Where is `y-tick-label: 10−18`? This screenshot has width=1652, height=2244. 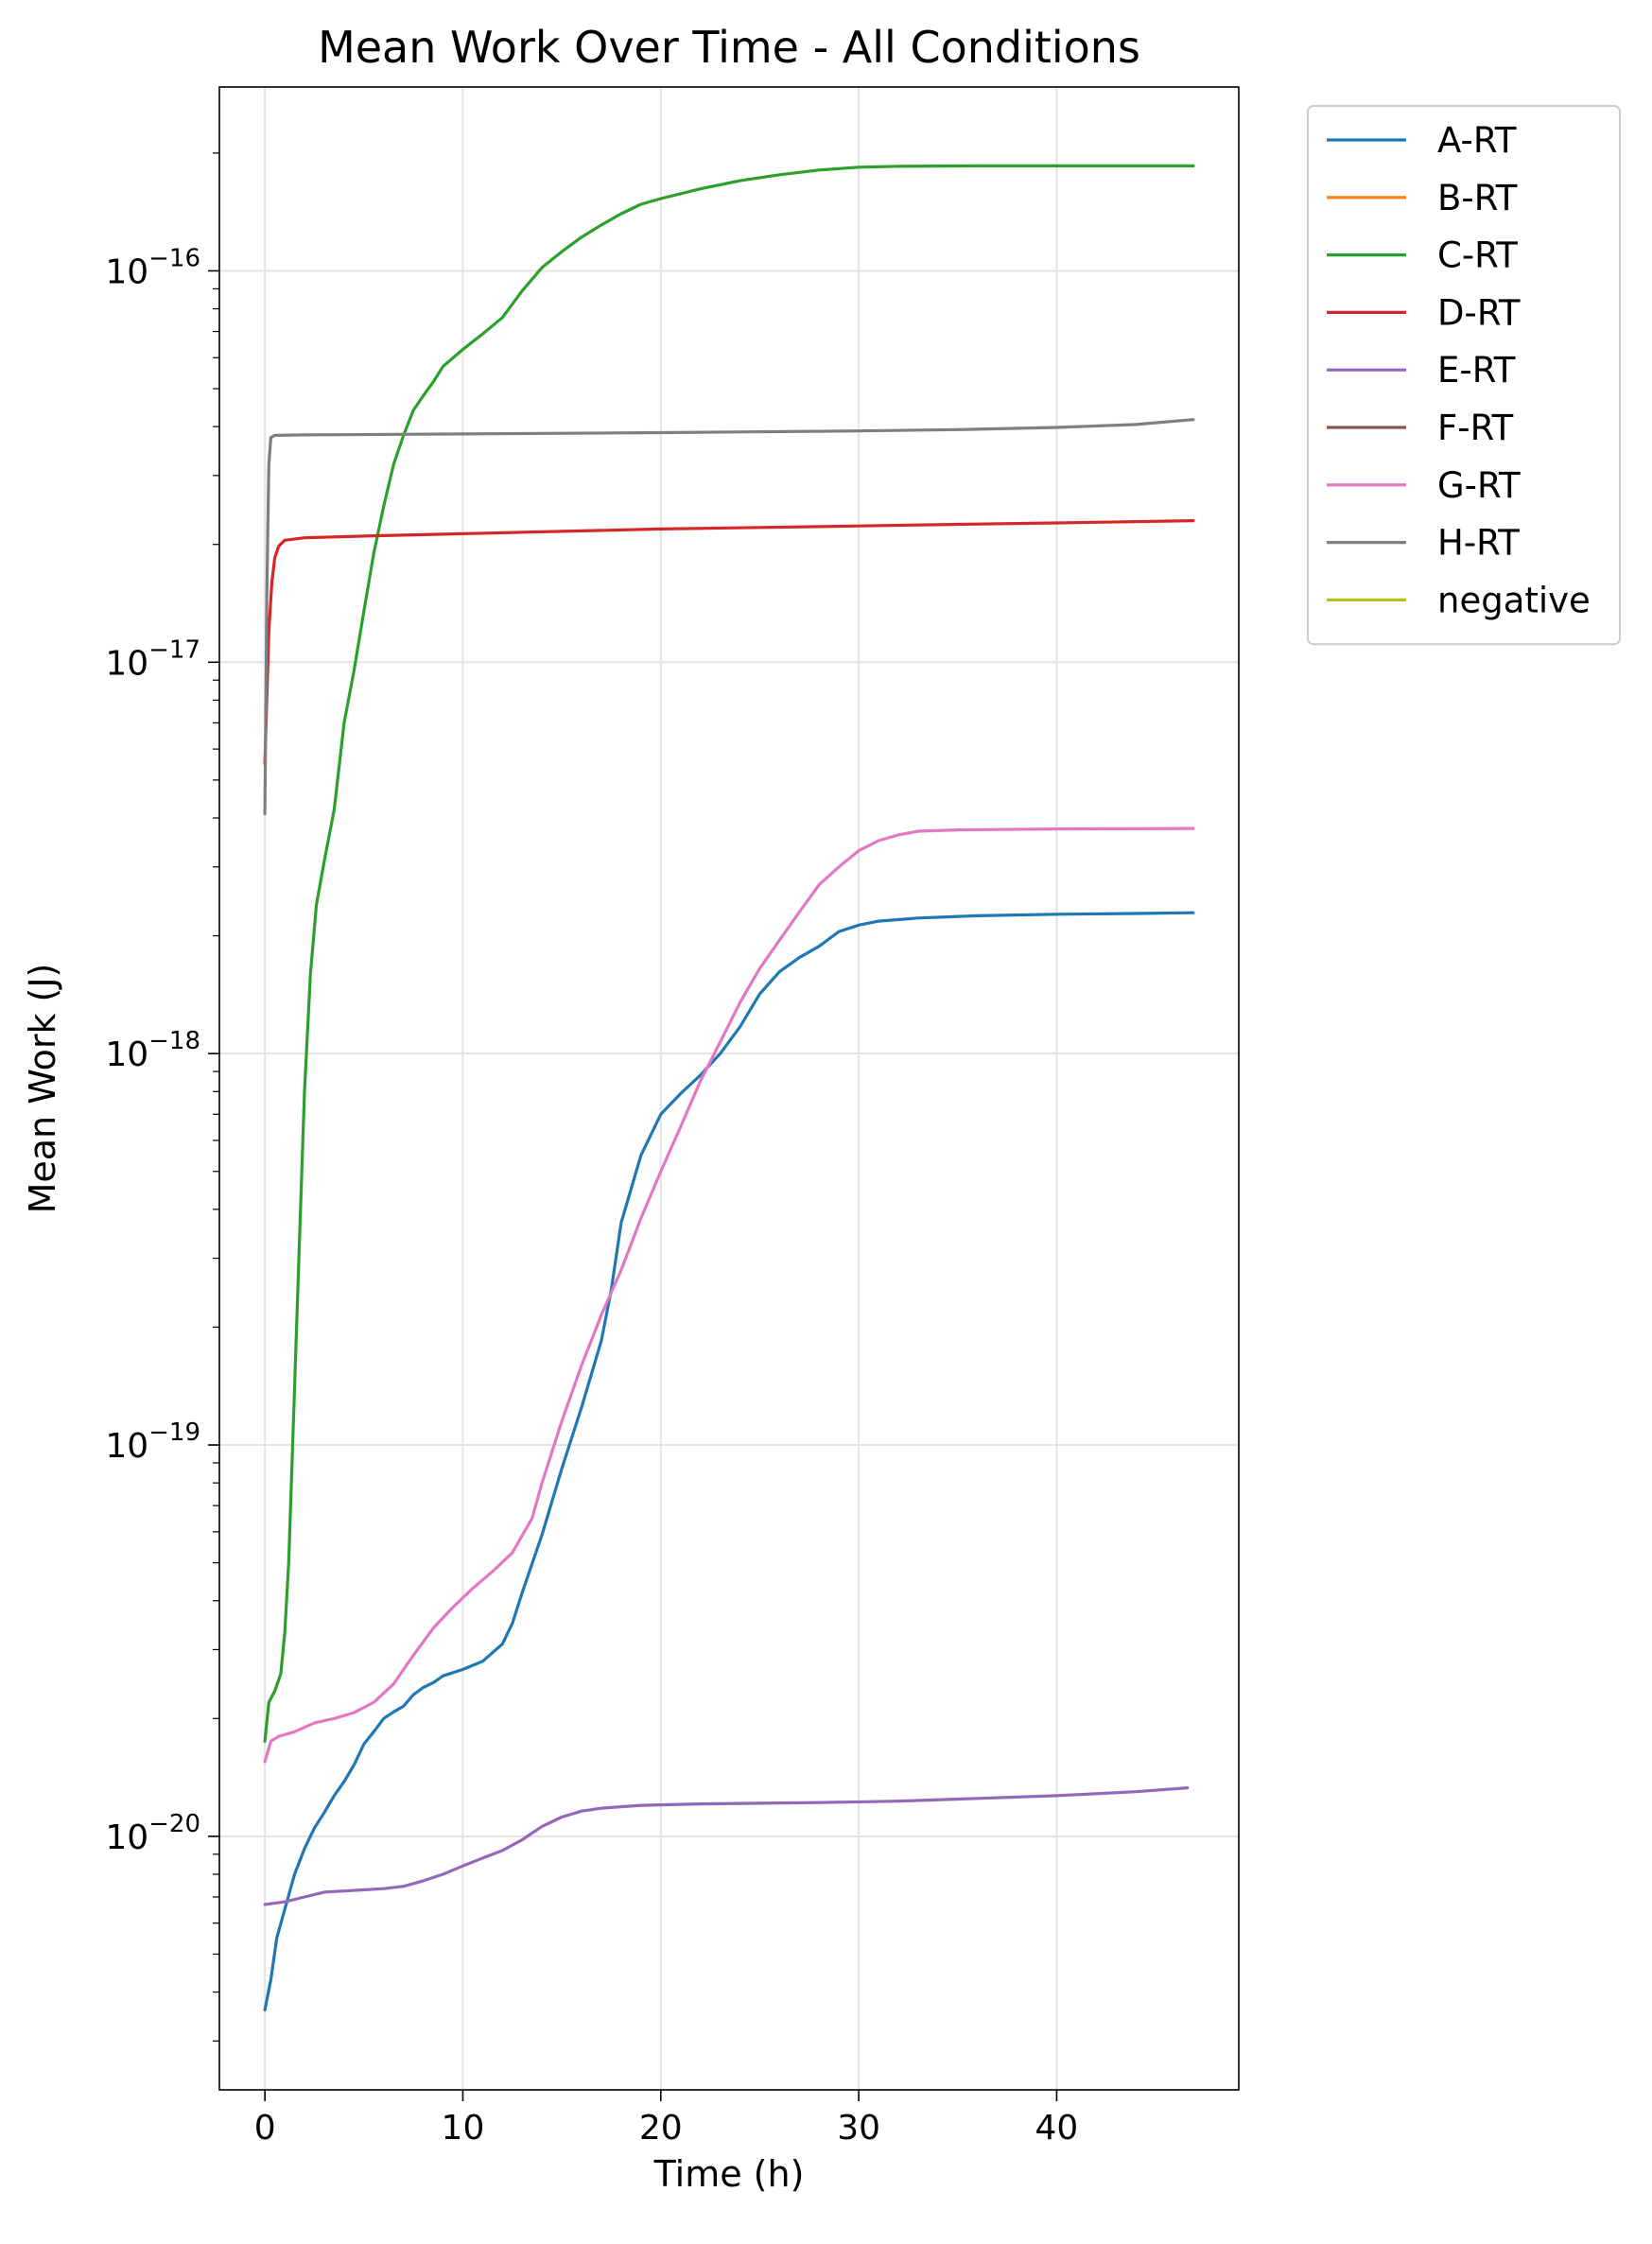 y-tick-label: 10−18 is located at coordinates (153, 1050).